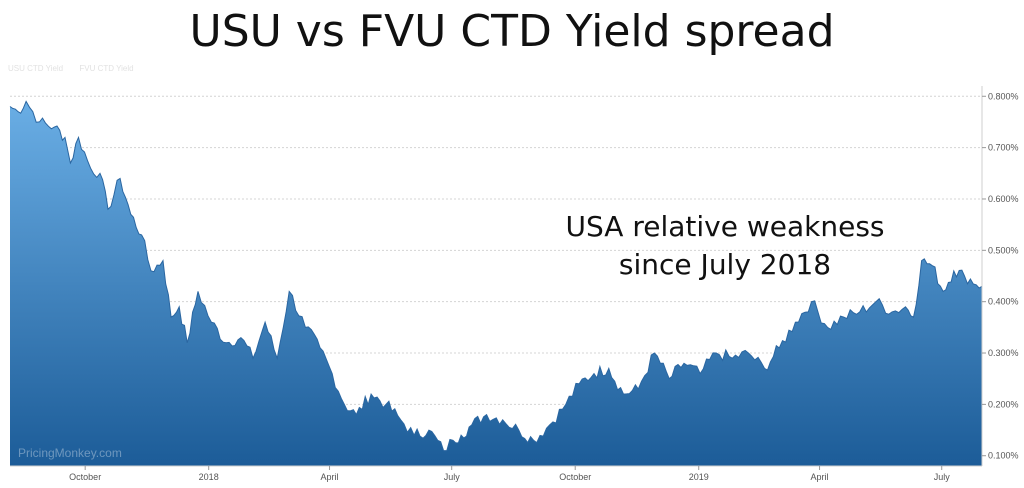 The width and height of the screenshot is (1024, 488). I want to click on annotation-line-2: since July 2018, so click(725, 264).